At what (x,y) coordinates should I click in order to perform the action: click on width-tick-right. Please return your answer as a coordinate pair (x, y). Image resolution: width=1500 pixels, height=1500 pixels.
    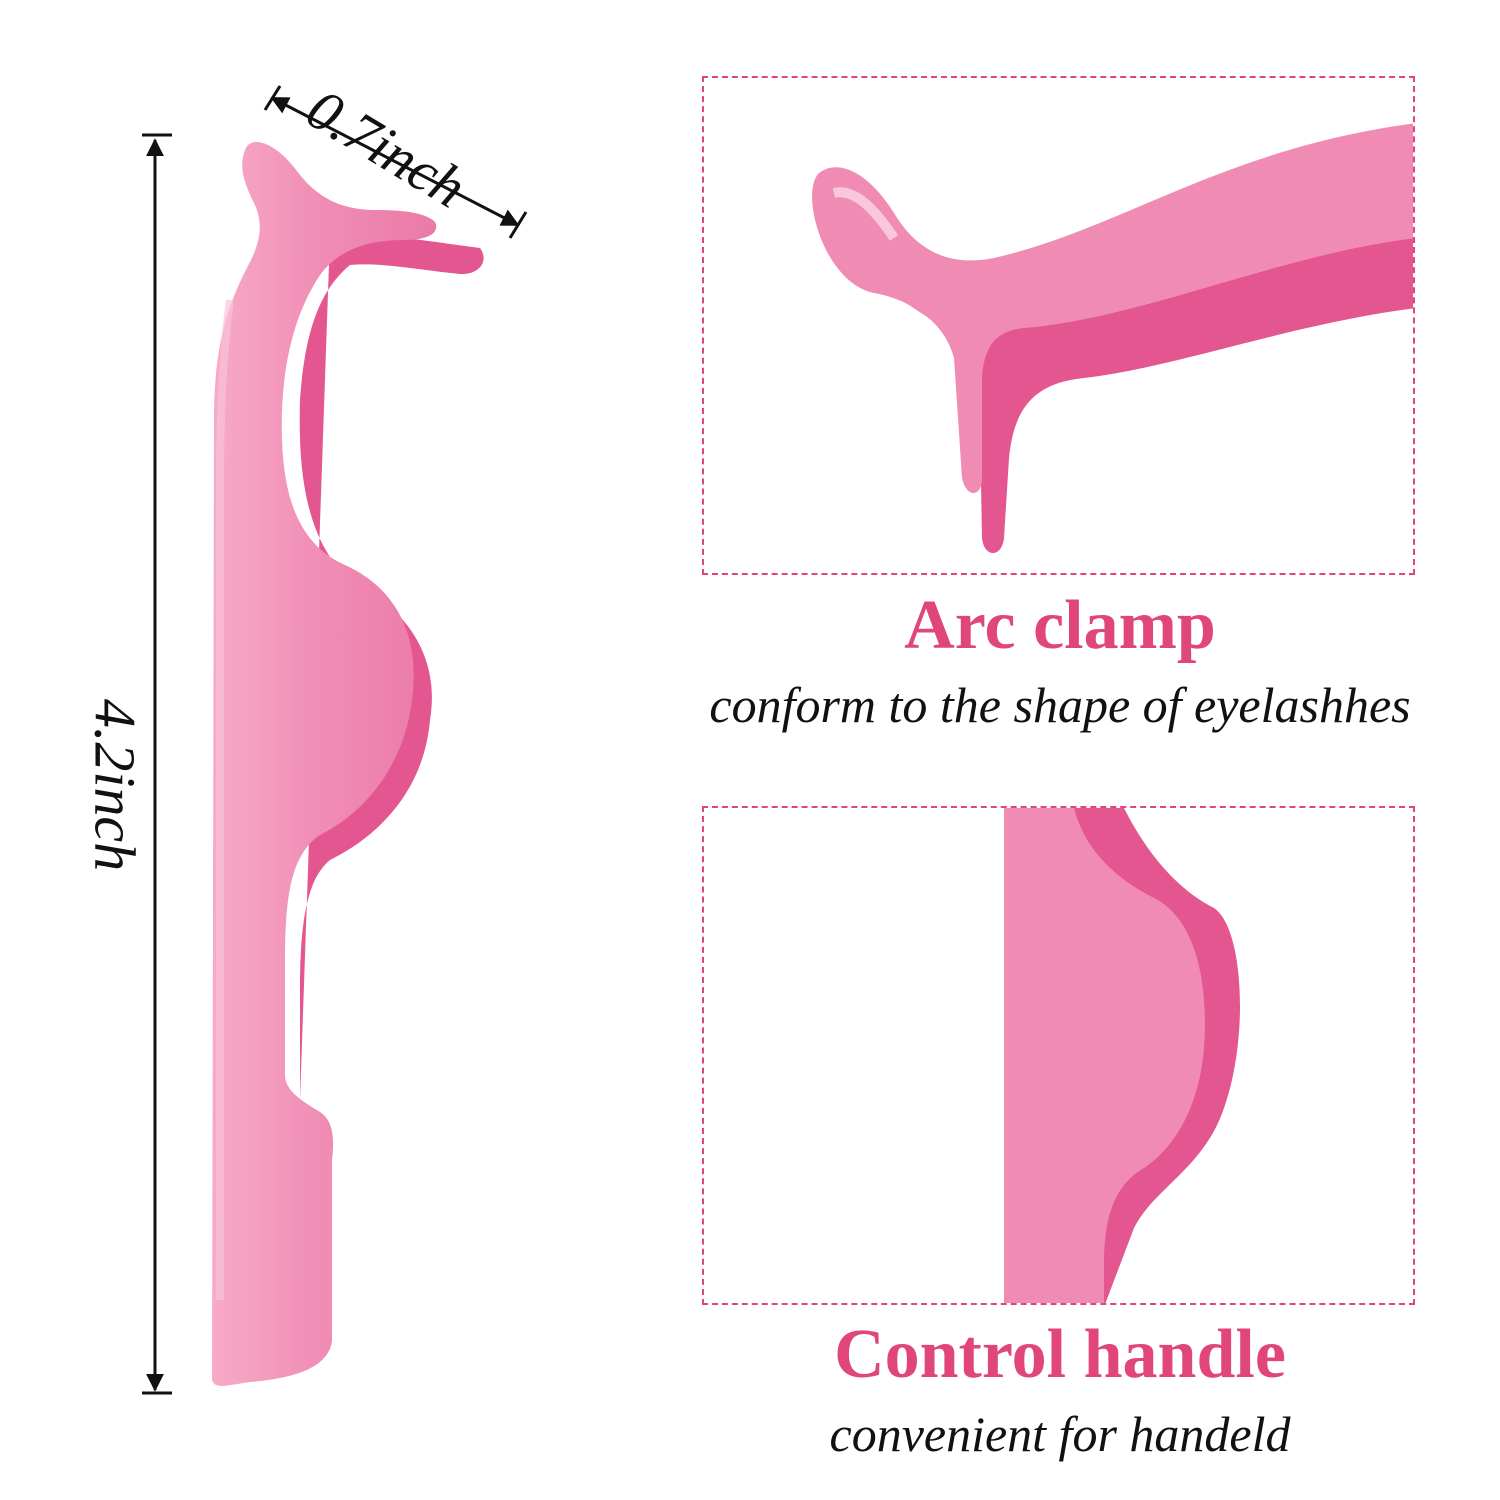
    Looking at the image, I should click on (518, 225).